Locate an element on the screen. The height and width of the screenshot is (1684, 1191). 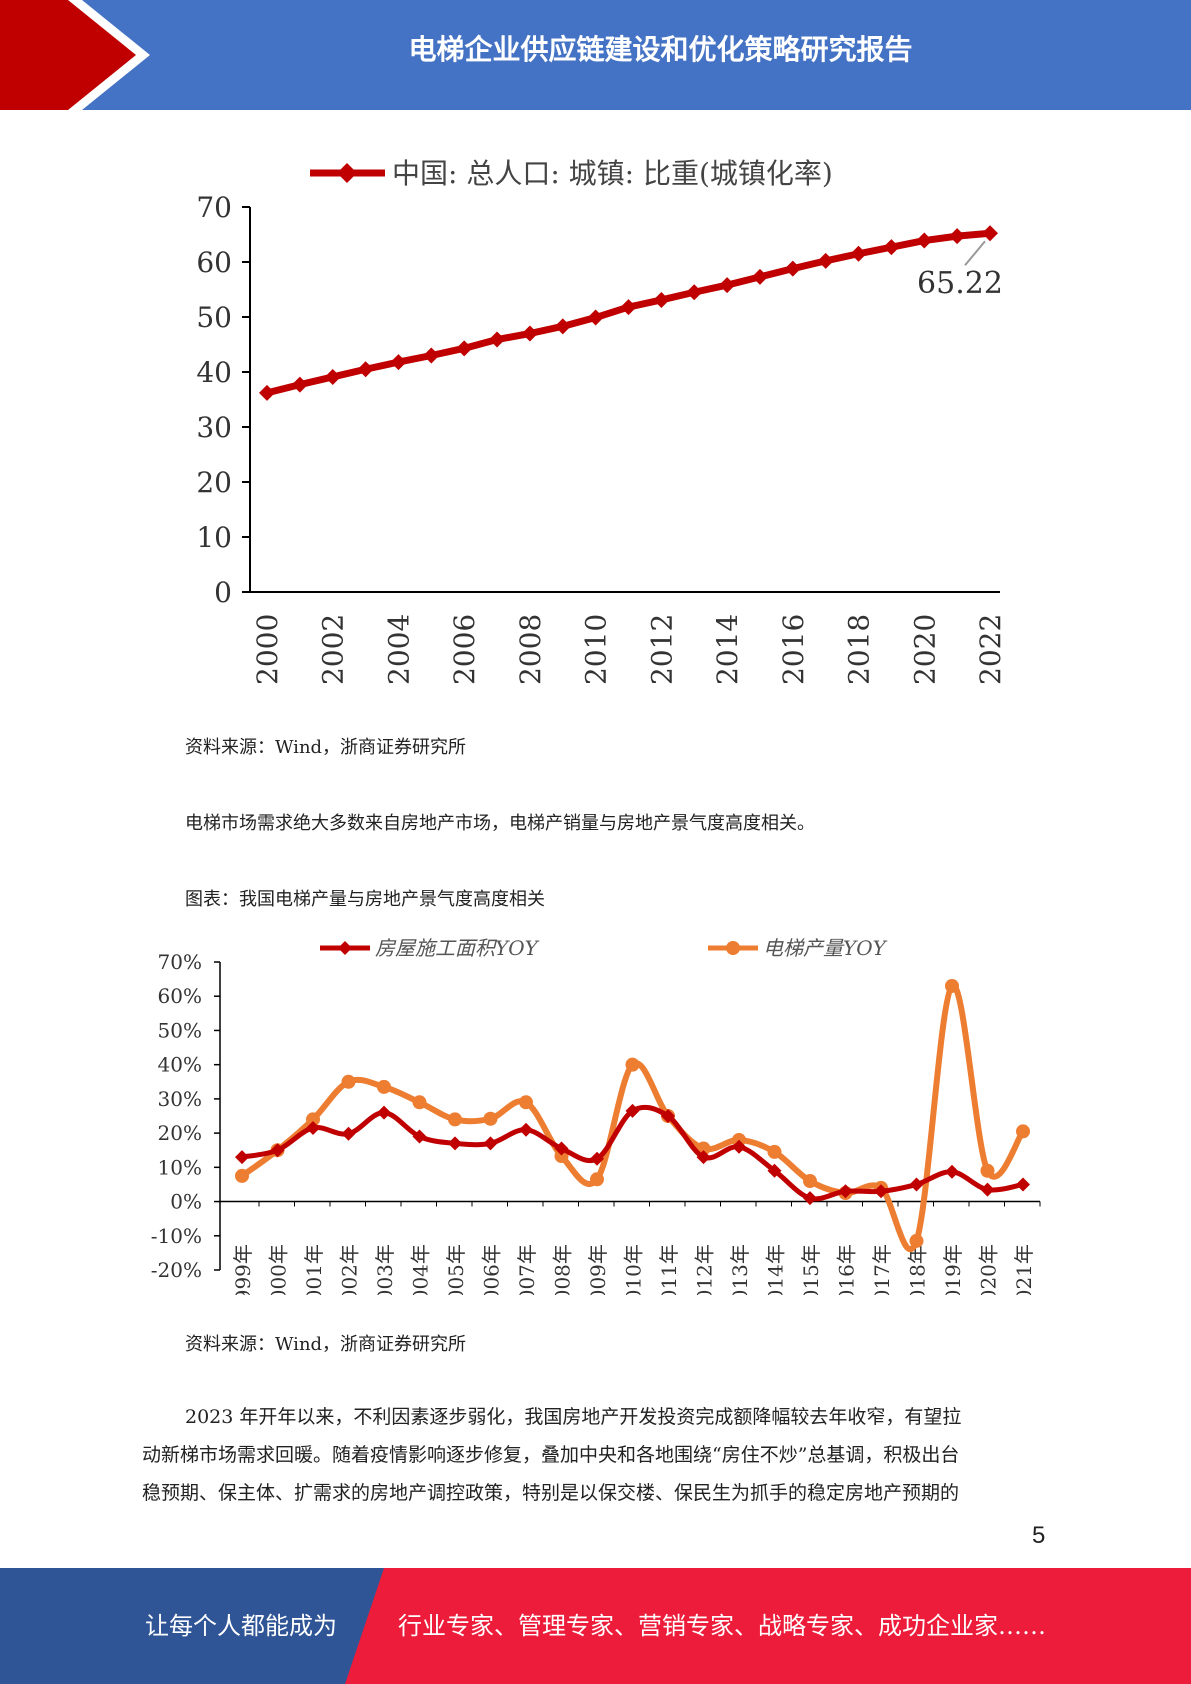
header-arrow-decoration is located at coordinates (75, 55).